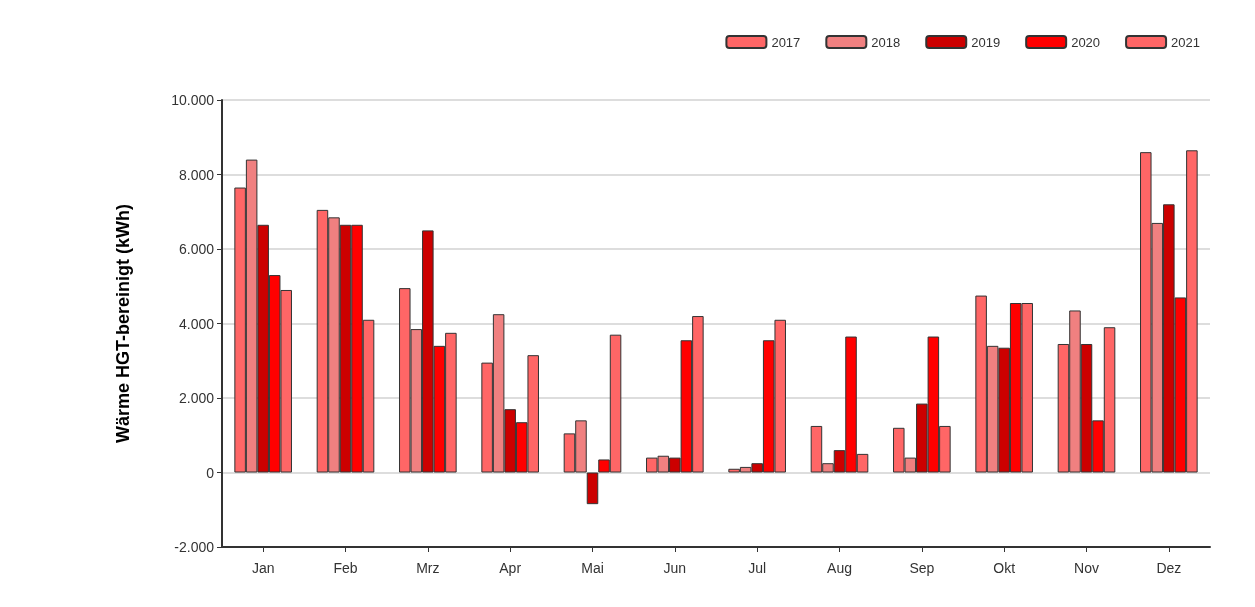 This screenshot has height=607, width=1255. What do you see at coordinates (1169, 568) in the screenshot?
I see `x-tick-label: Dez` at bounding box center [1169, 568].